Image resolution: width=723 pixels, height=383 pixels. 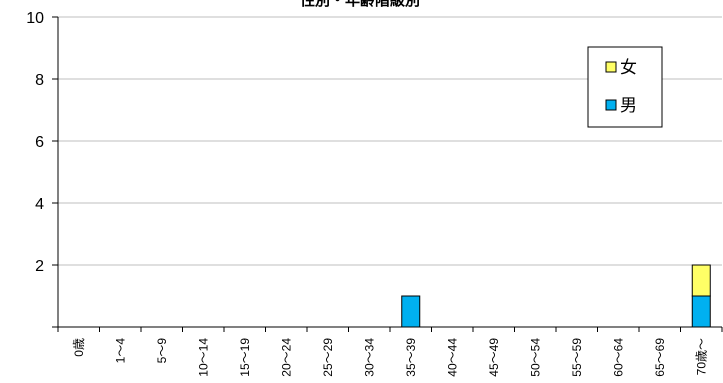 What do you see at coordinates (245, 357) in the screenshot?
I see `x-tick-label: 15～19` at bounding box center [245, 357].